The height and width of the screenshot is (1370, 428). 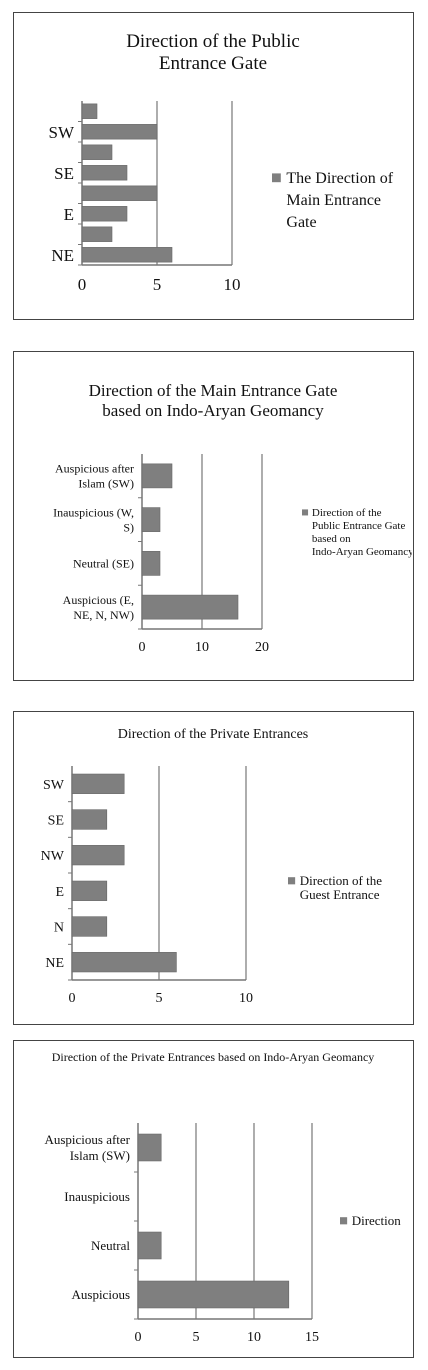 I want to click on category-label: Neutral, so click(x=110, y=1245).